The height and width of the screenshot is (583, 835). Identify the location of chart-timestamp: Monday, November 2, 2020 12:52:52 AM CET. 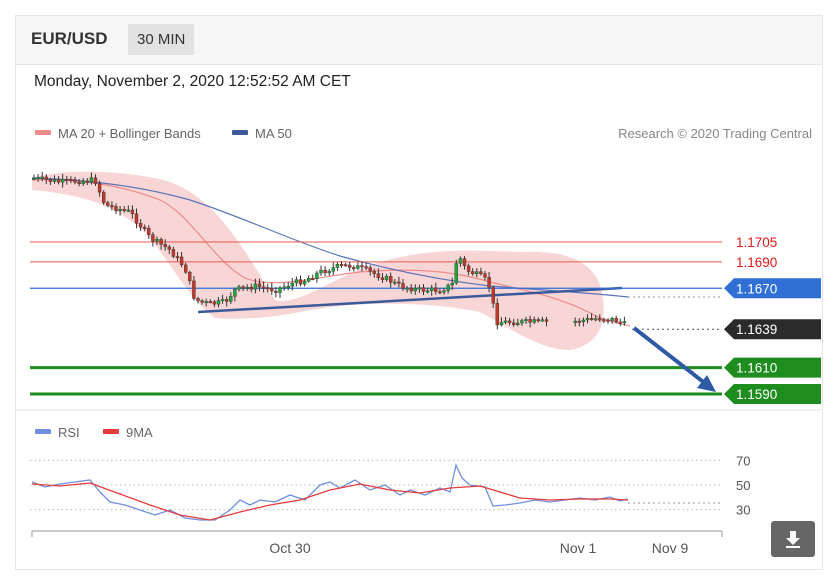
(192, 81).